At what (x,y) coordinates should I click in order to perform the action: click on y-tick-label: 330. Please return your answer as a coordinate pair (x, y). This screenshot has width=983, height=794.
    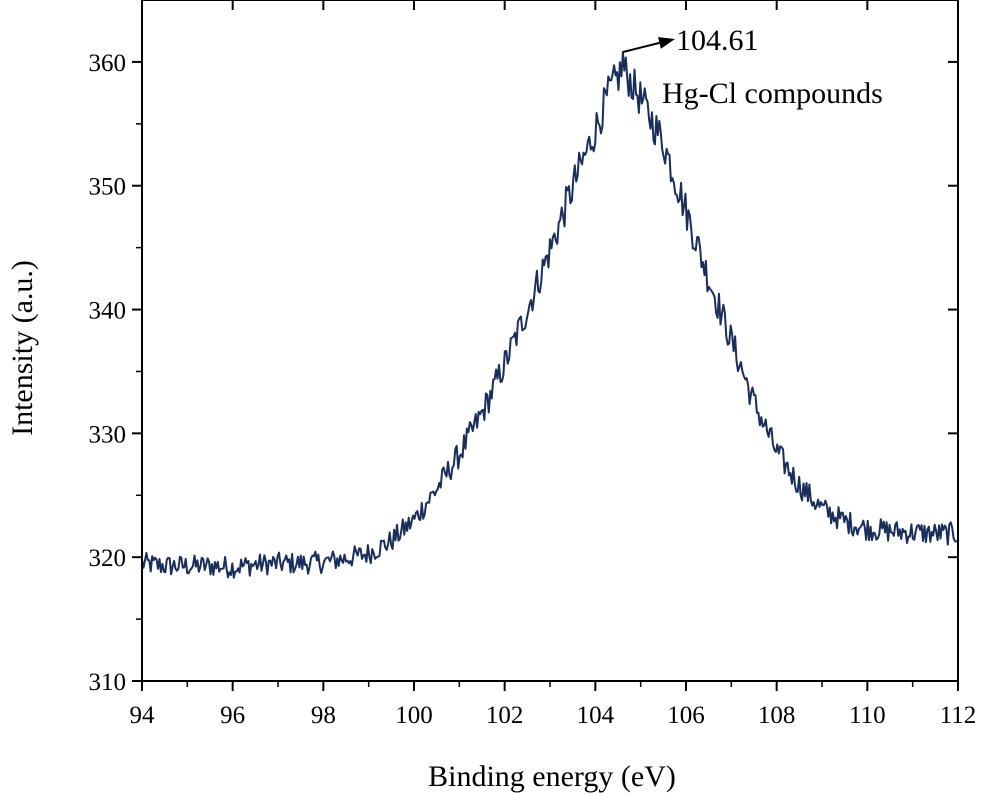
    Looking at the image, I should click on (108, 434).